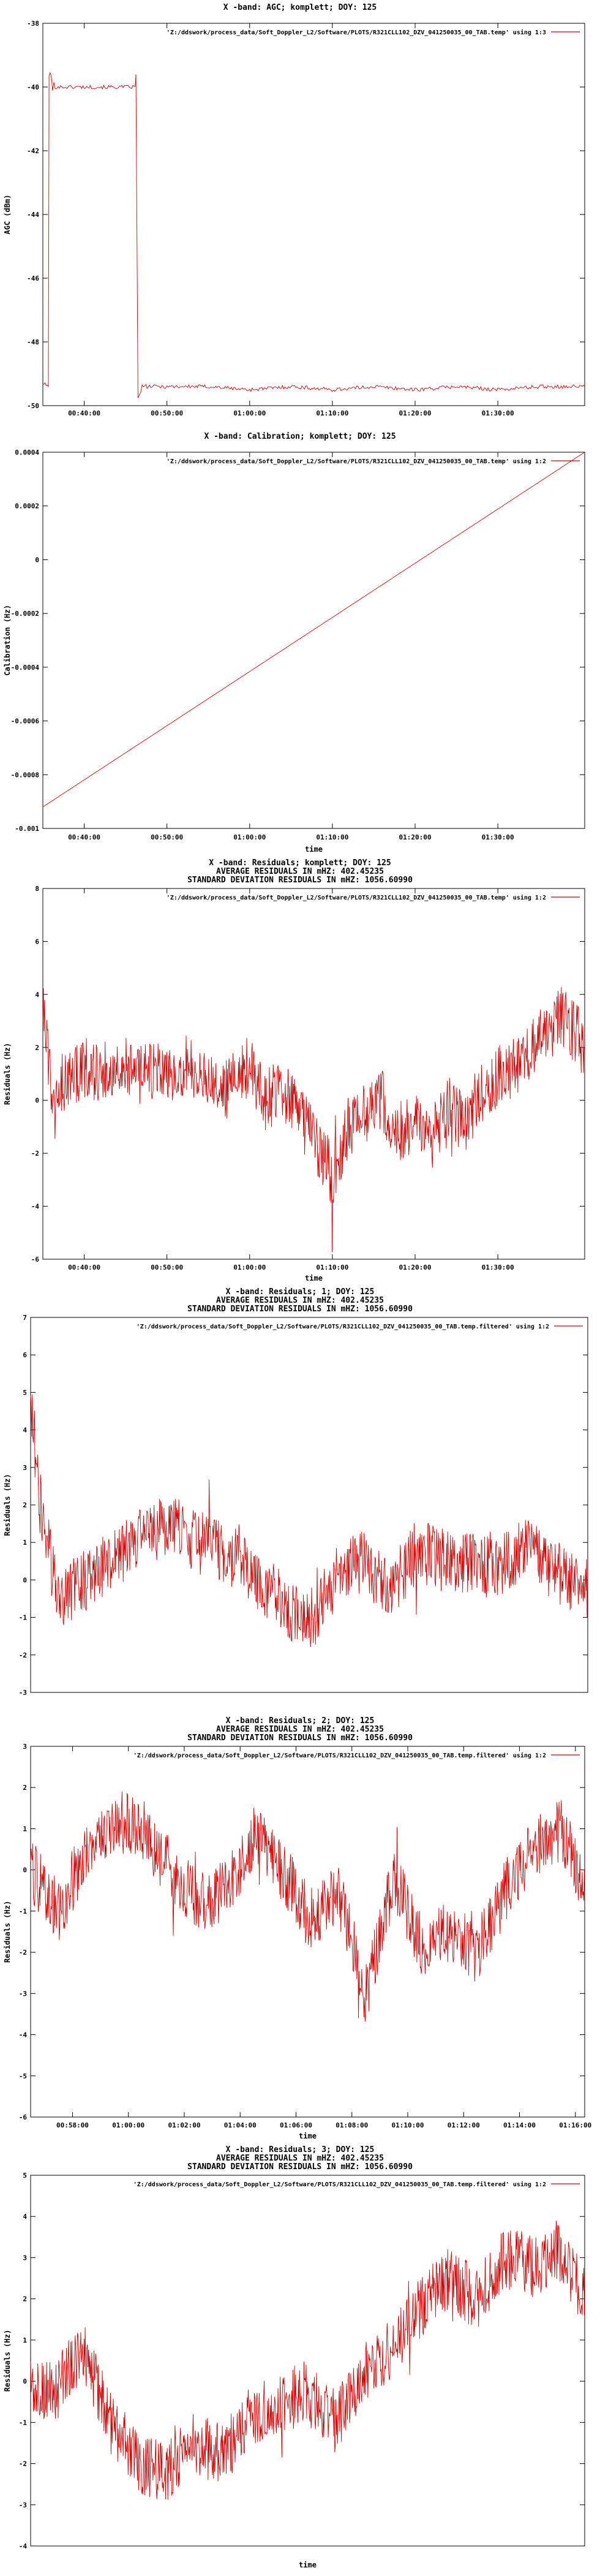 The image size is (600, 2576). What do you see at coordinates (300, 2149) in the screenshot?
I see `chart-title: X -band: Residuals; 3; DOY: 125` at bounding box center [300, 2149].